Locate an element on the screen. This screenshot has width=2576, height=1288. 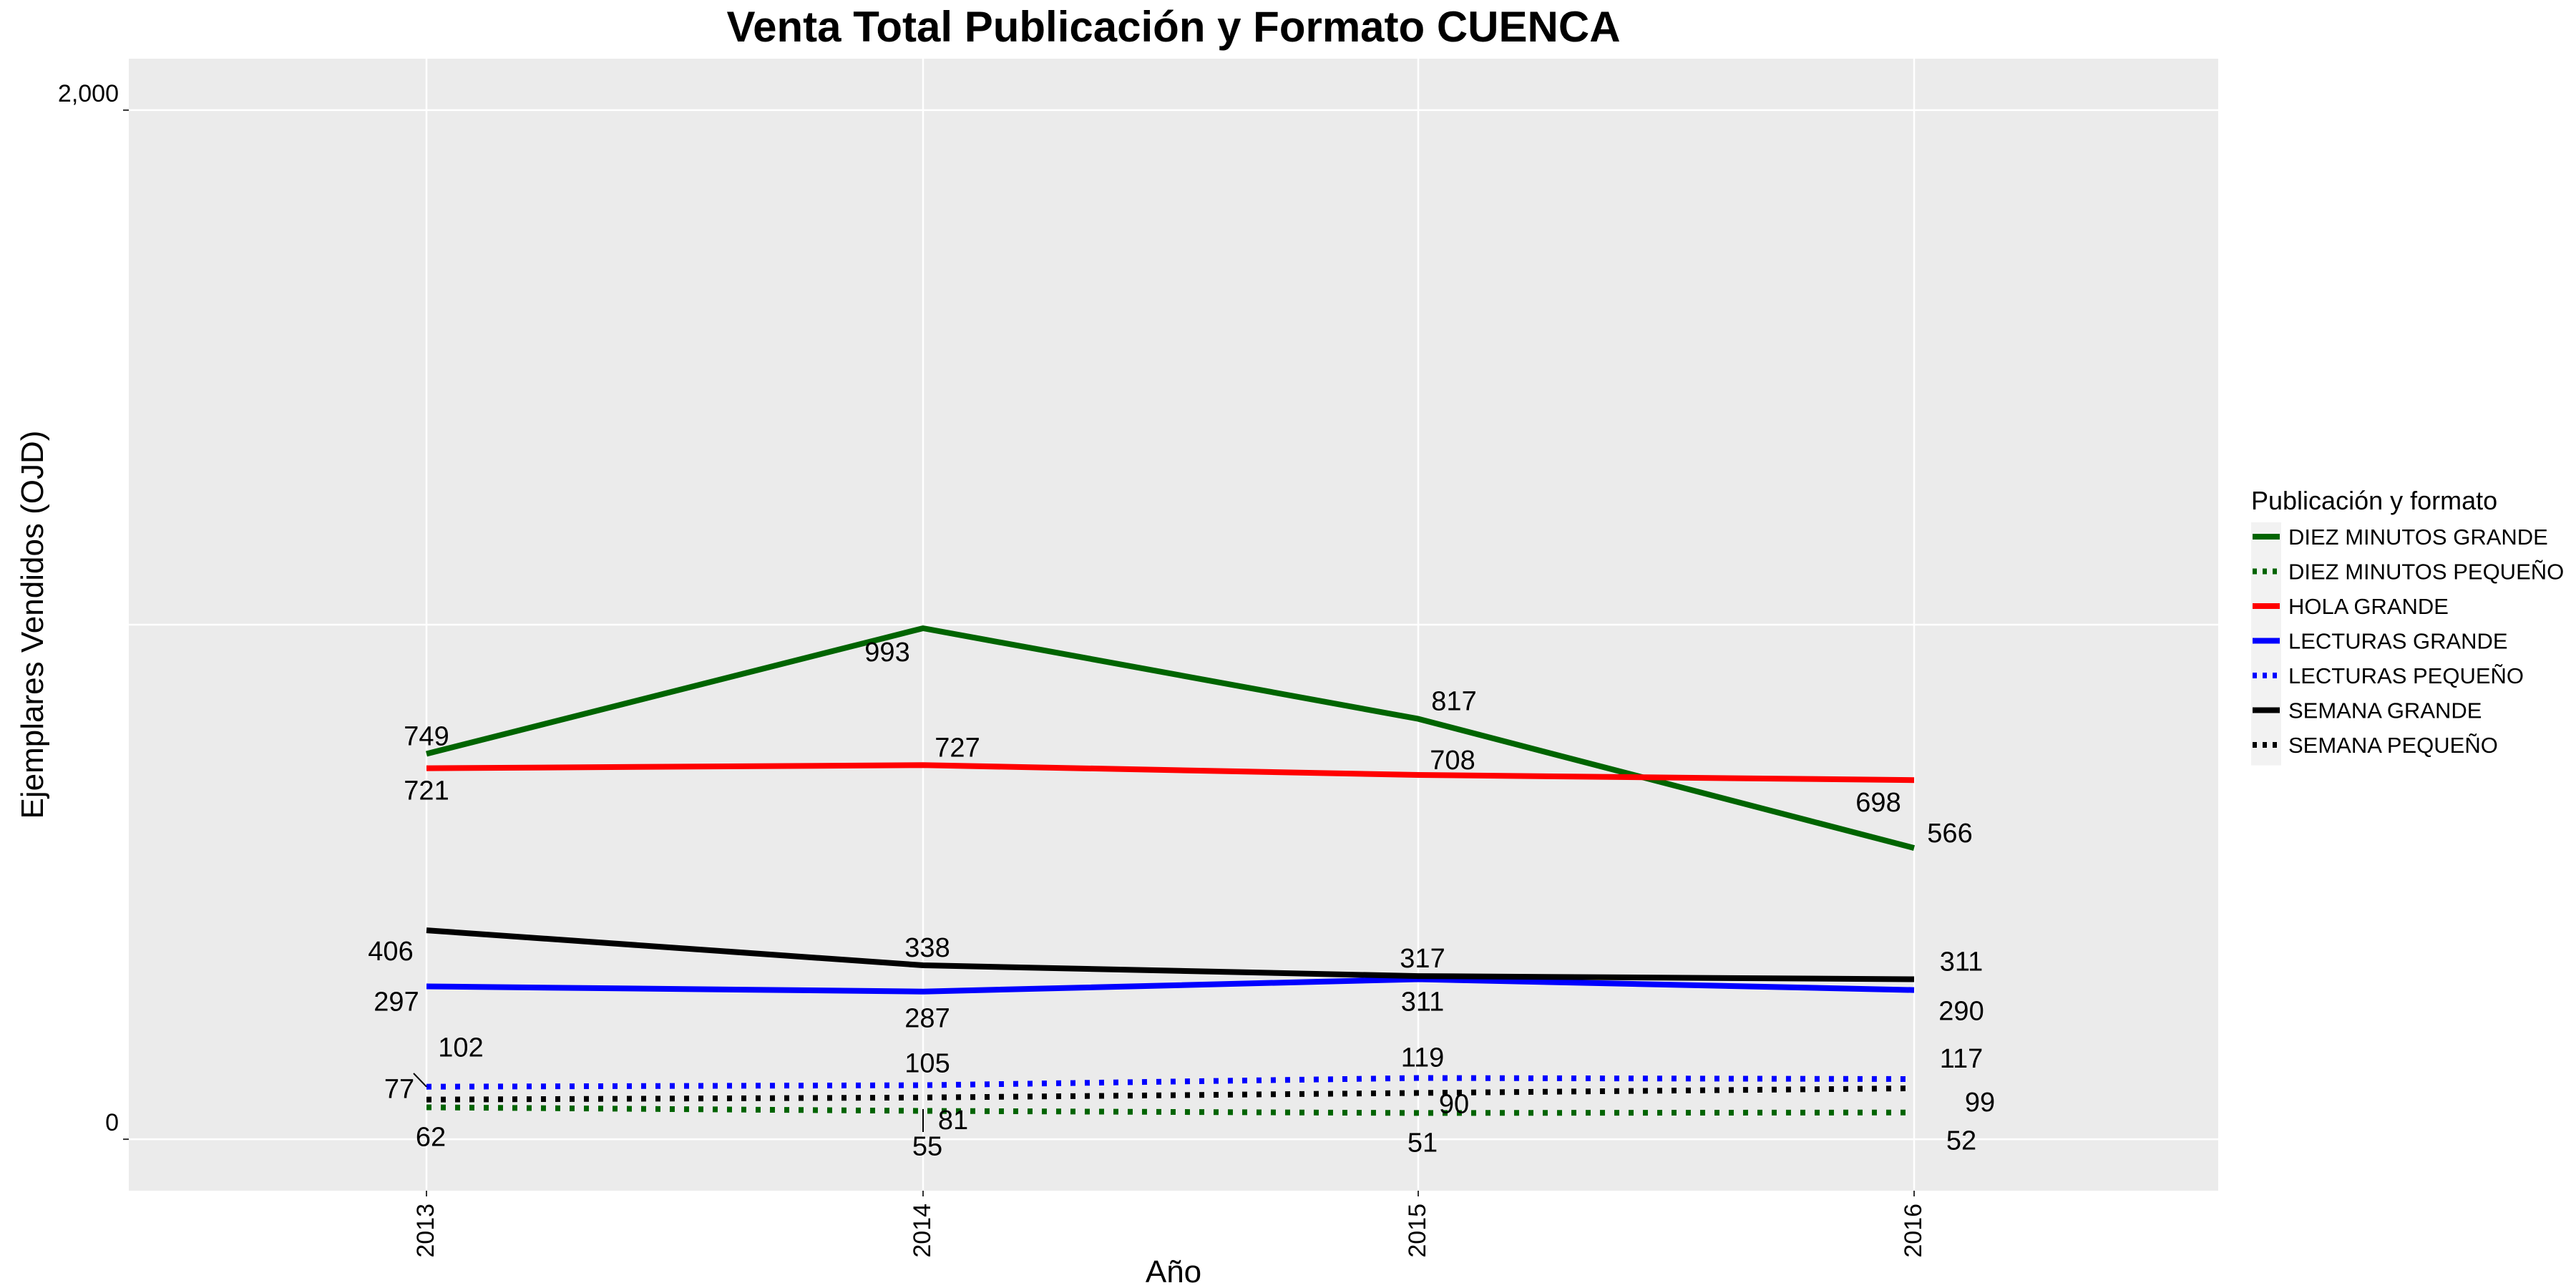
chart-title: Venta Total Publicación y Formato CUENCA is located at coordinates (1173, 27).